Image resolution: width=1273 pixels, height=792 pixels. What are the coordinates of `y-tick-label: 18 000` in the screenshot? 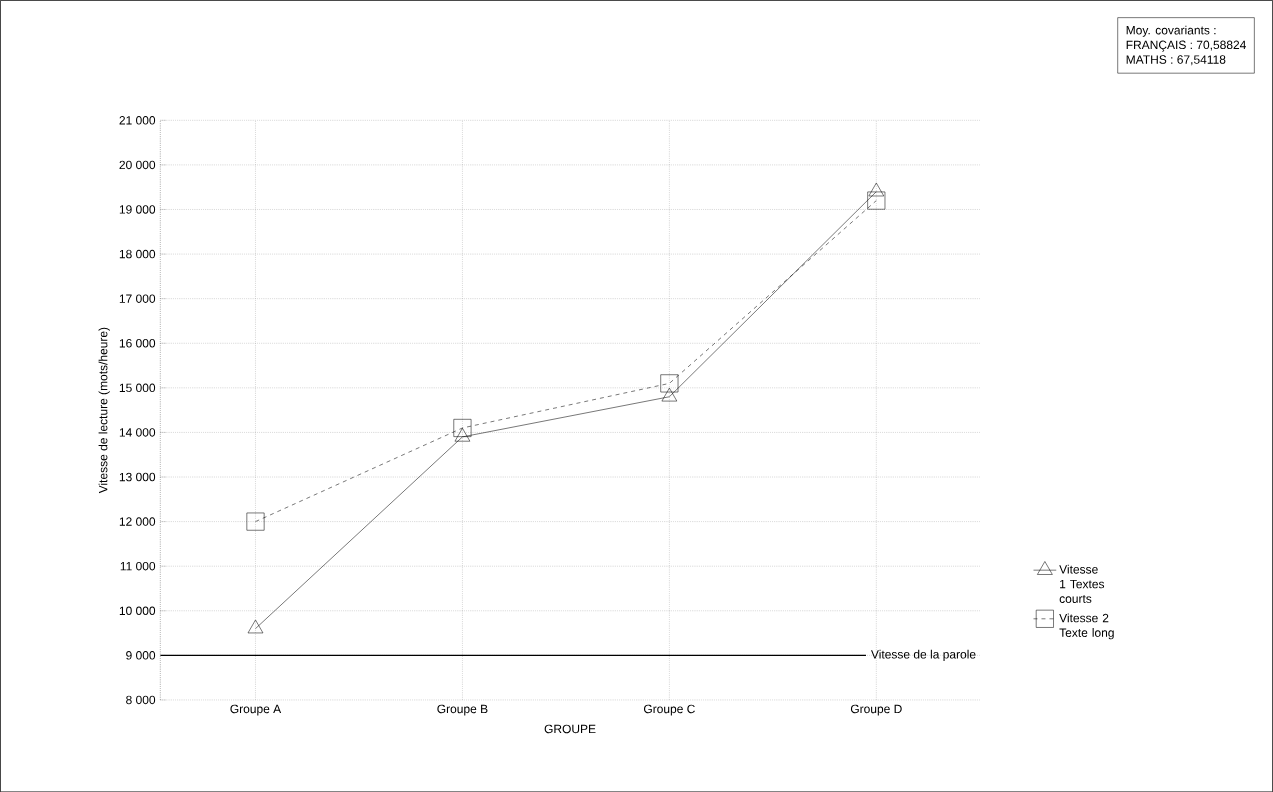 It's located at (137, 254).